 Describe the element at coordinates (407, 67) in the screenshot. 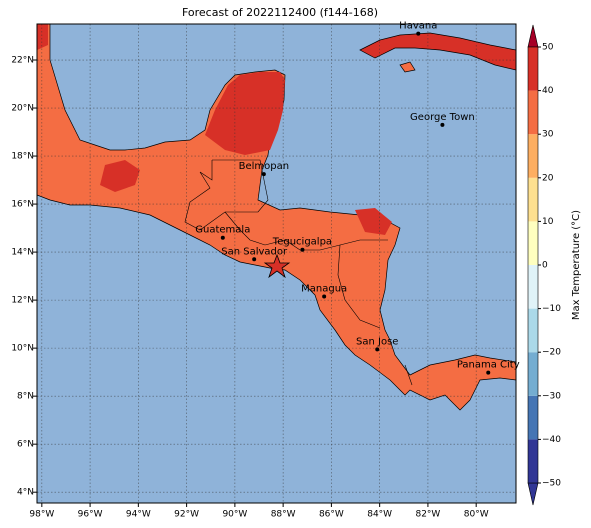

I see `jamaica` at that location.